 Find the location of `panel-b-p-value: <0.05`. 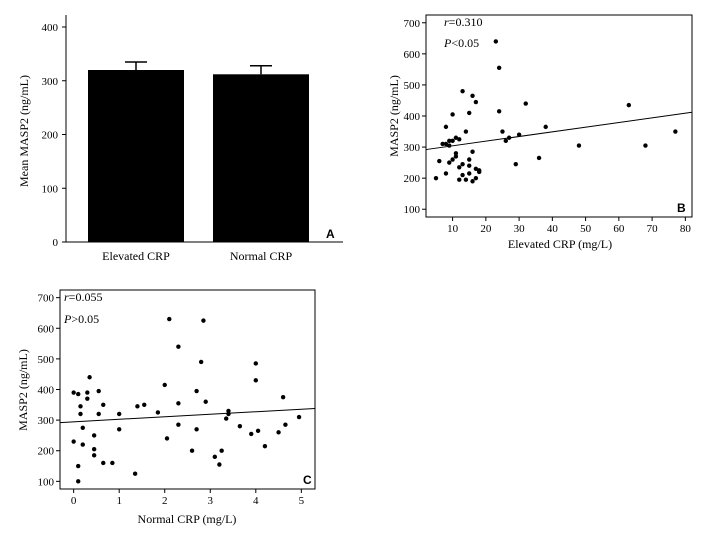

panel-b-p-value: <0.05 is located at coordinates (465, 43).